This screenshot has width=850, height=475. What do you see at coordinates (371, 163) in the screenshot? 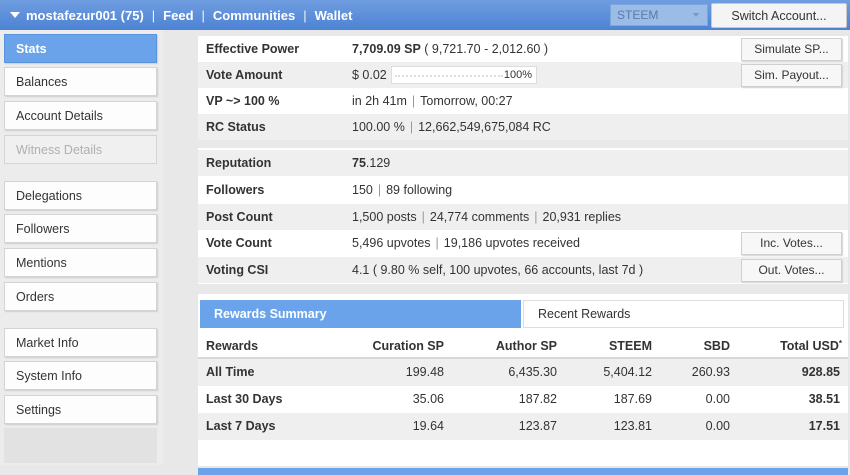
I see `reputation-value: 75.129` at bounding box center [371, 163].